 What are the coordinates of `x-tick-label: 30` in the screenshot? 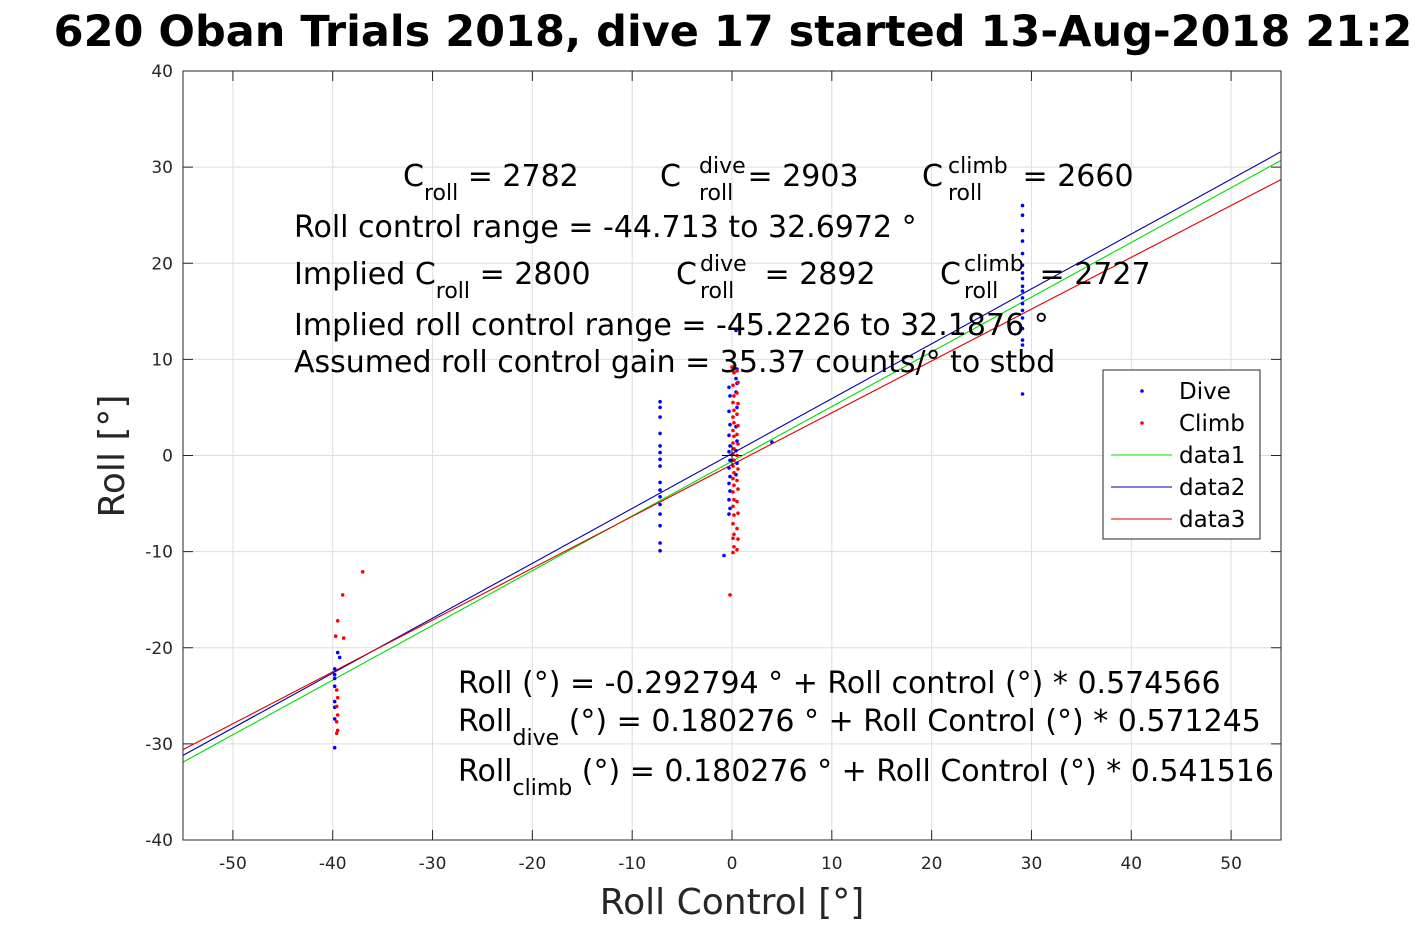 It's located at (1032, 864).